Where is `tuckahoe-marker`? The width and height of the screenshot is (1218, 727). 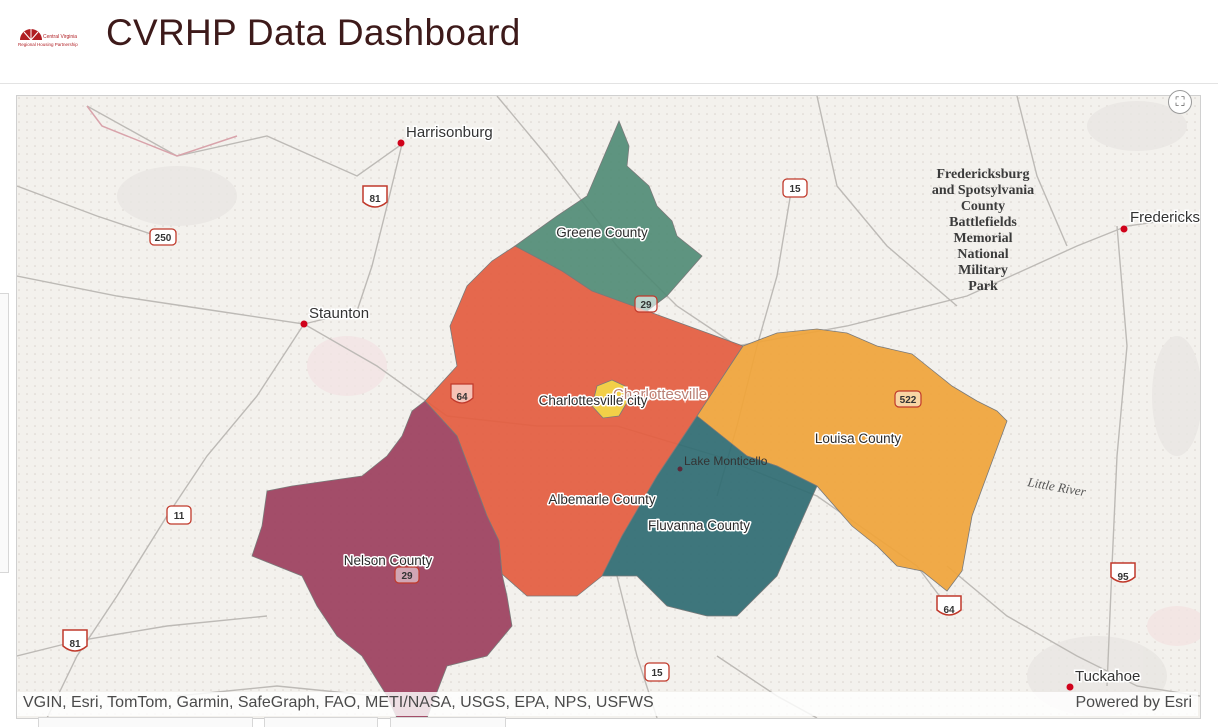 tuckahoe-marker is located at coordinates (1070, 687).